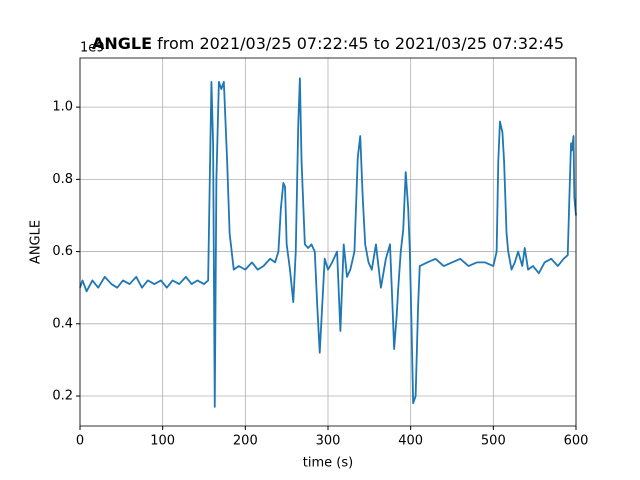 The image size is (640, 480). I want to click on y-tick-label: 0.4, so click(62, 323).